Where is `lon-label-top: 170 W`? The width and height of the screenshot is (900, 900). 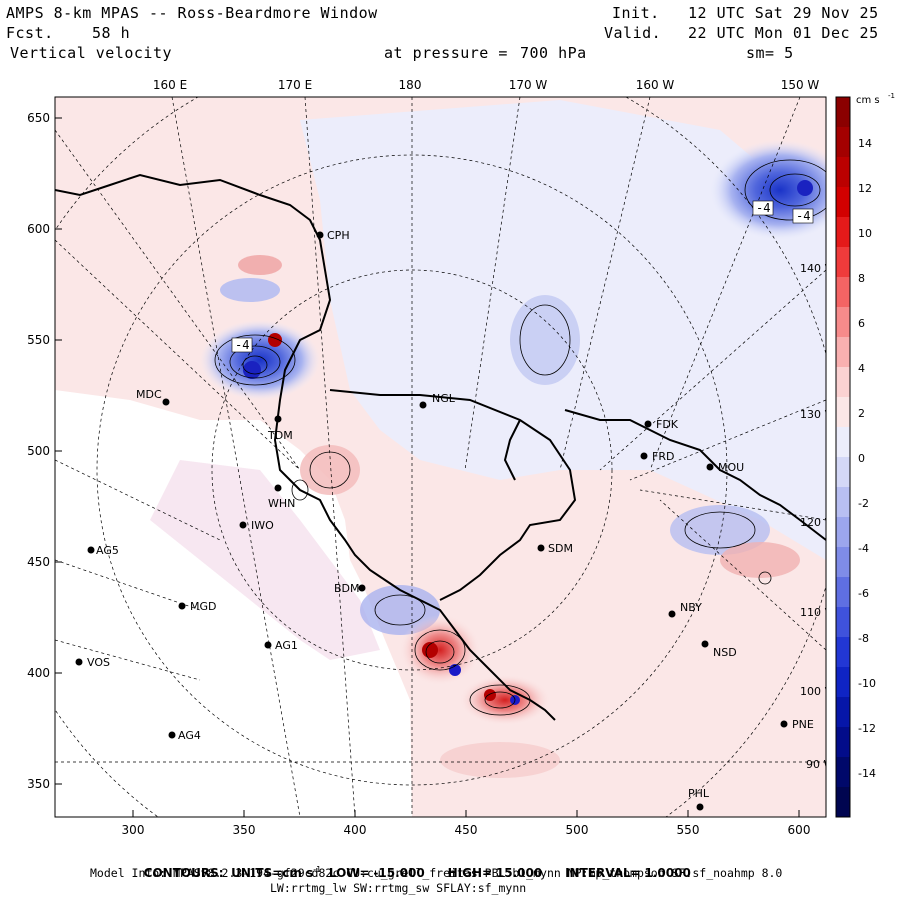 lon-label-top: 170 W is located at coordinates (528, 85).